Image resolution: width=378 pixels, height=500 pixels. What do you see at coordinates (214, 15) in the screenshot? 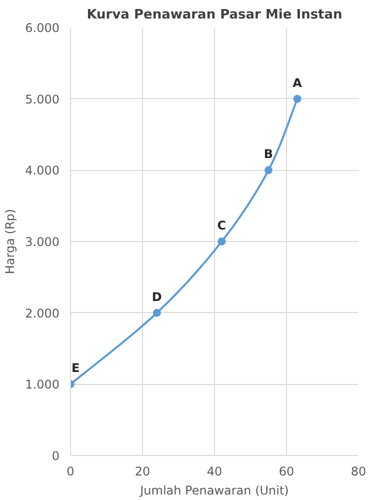
I see `chart-title: Kurva Penawaran Pasar Mie Instan` at bounding box center [214, 15].